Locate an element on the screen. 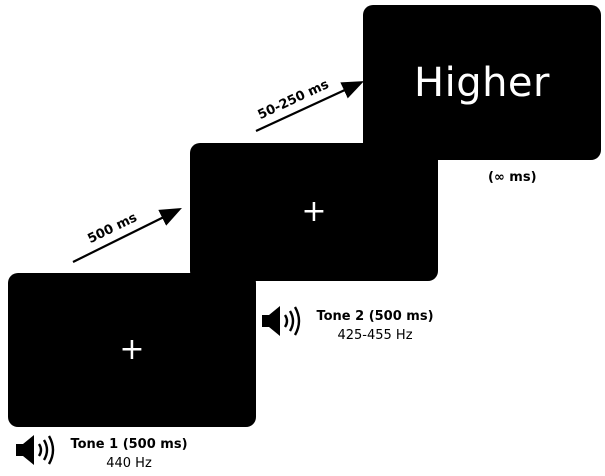 This screenshot has width=605, height=476. tone2-screen: + is located at coordinates (314, 212).